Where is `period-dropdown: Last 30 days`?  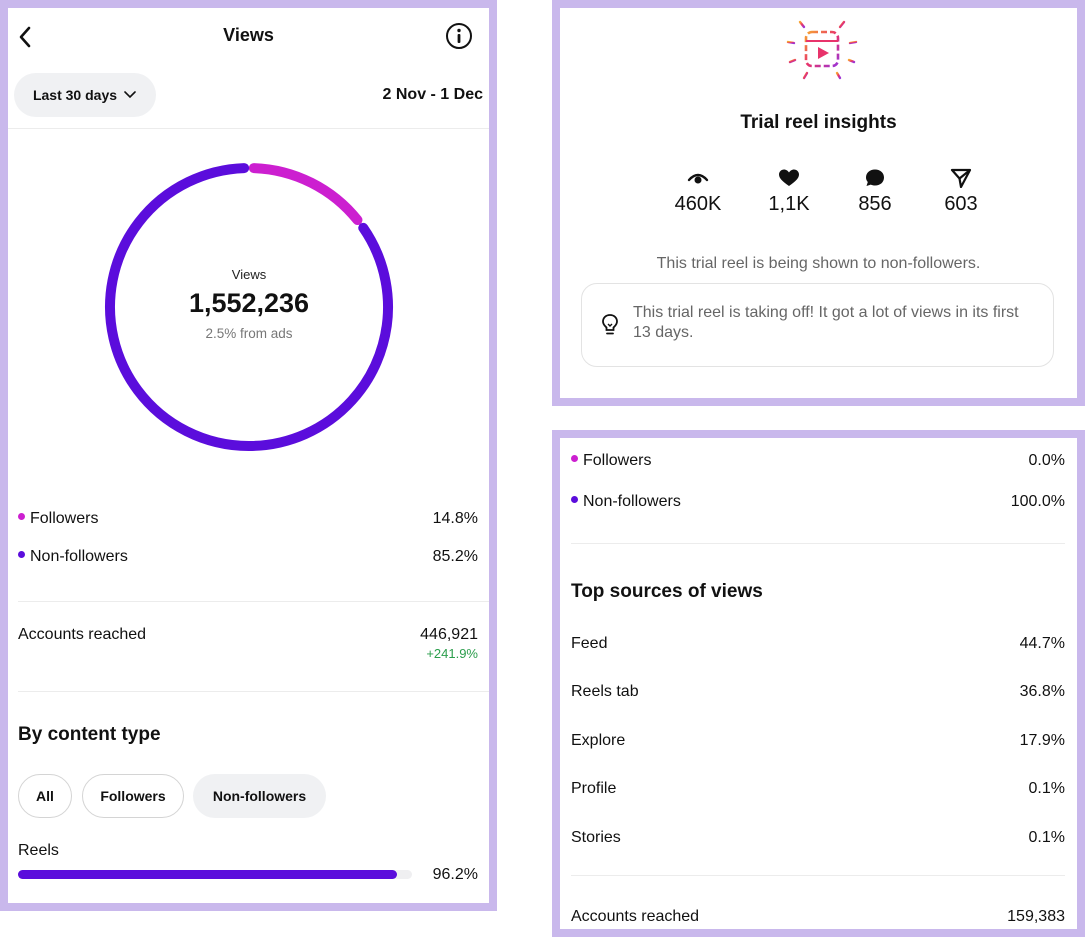 period-dropdown: Last 30 days is located at coordinates (85, 95).